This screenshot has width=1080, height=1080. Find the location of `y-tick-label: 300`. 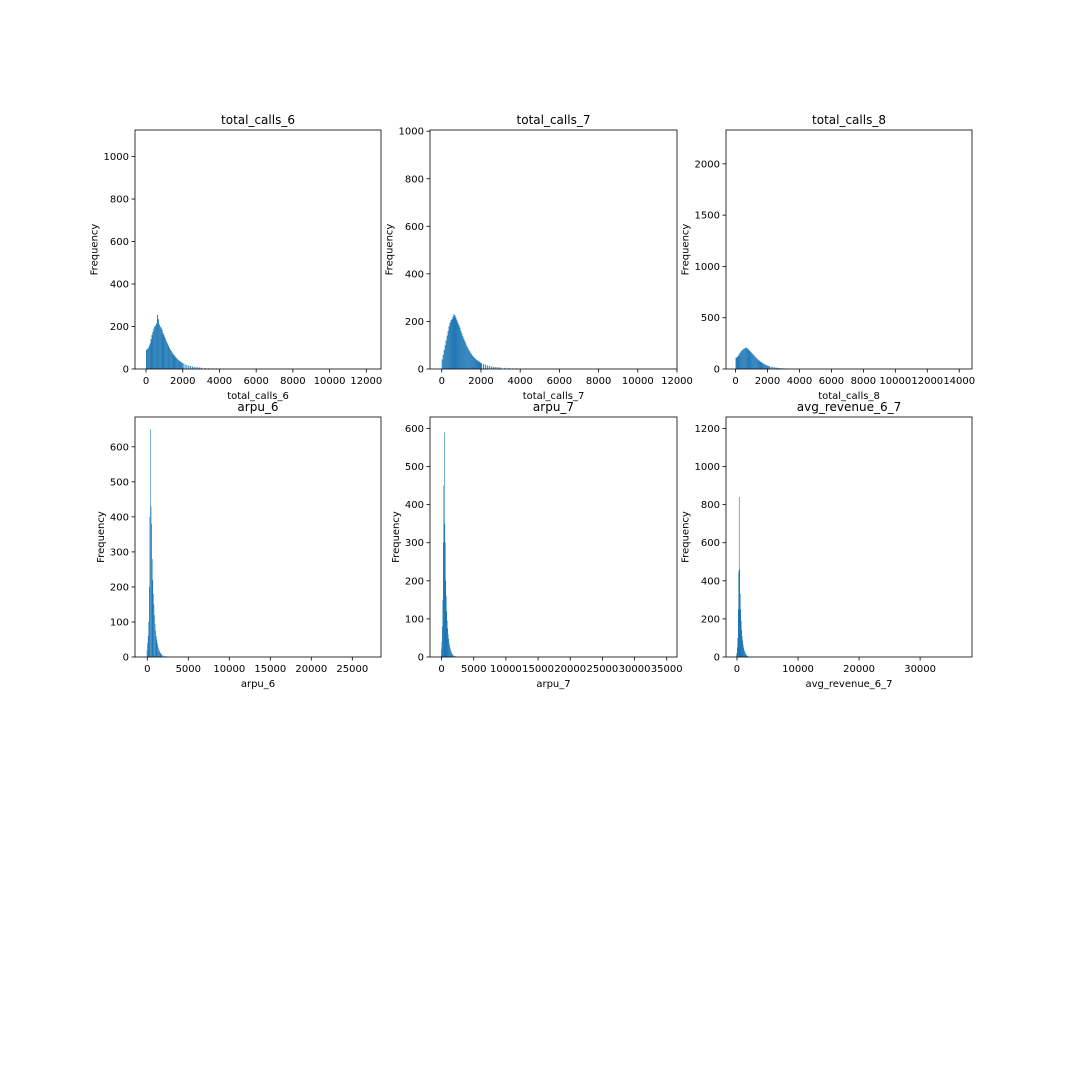

y-tick-label: 300 is located at coordinates (414, 543).